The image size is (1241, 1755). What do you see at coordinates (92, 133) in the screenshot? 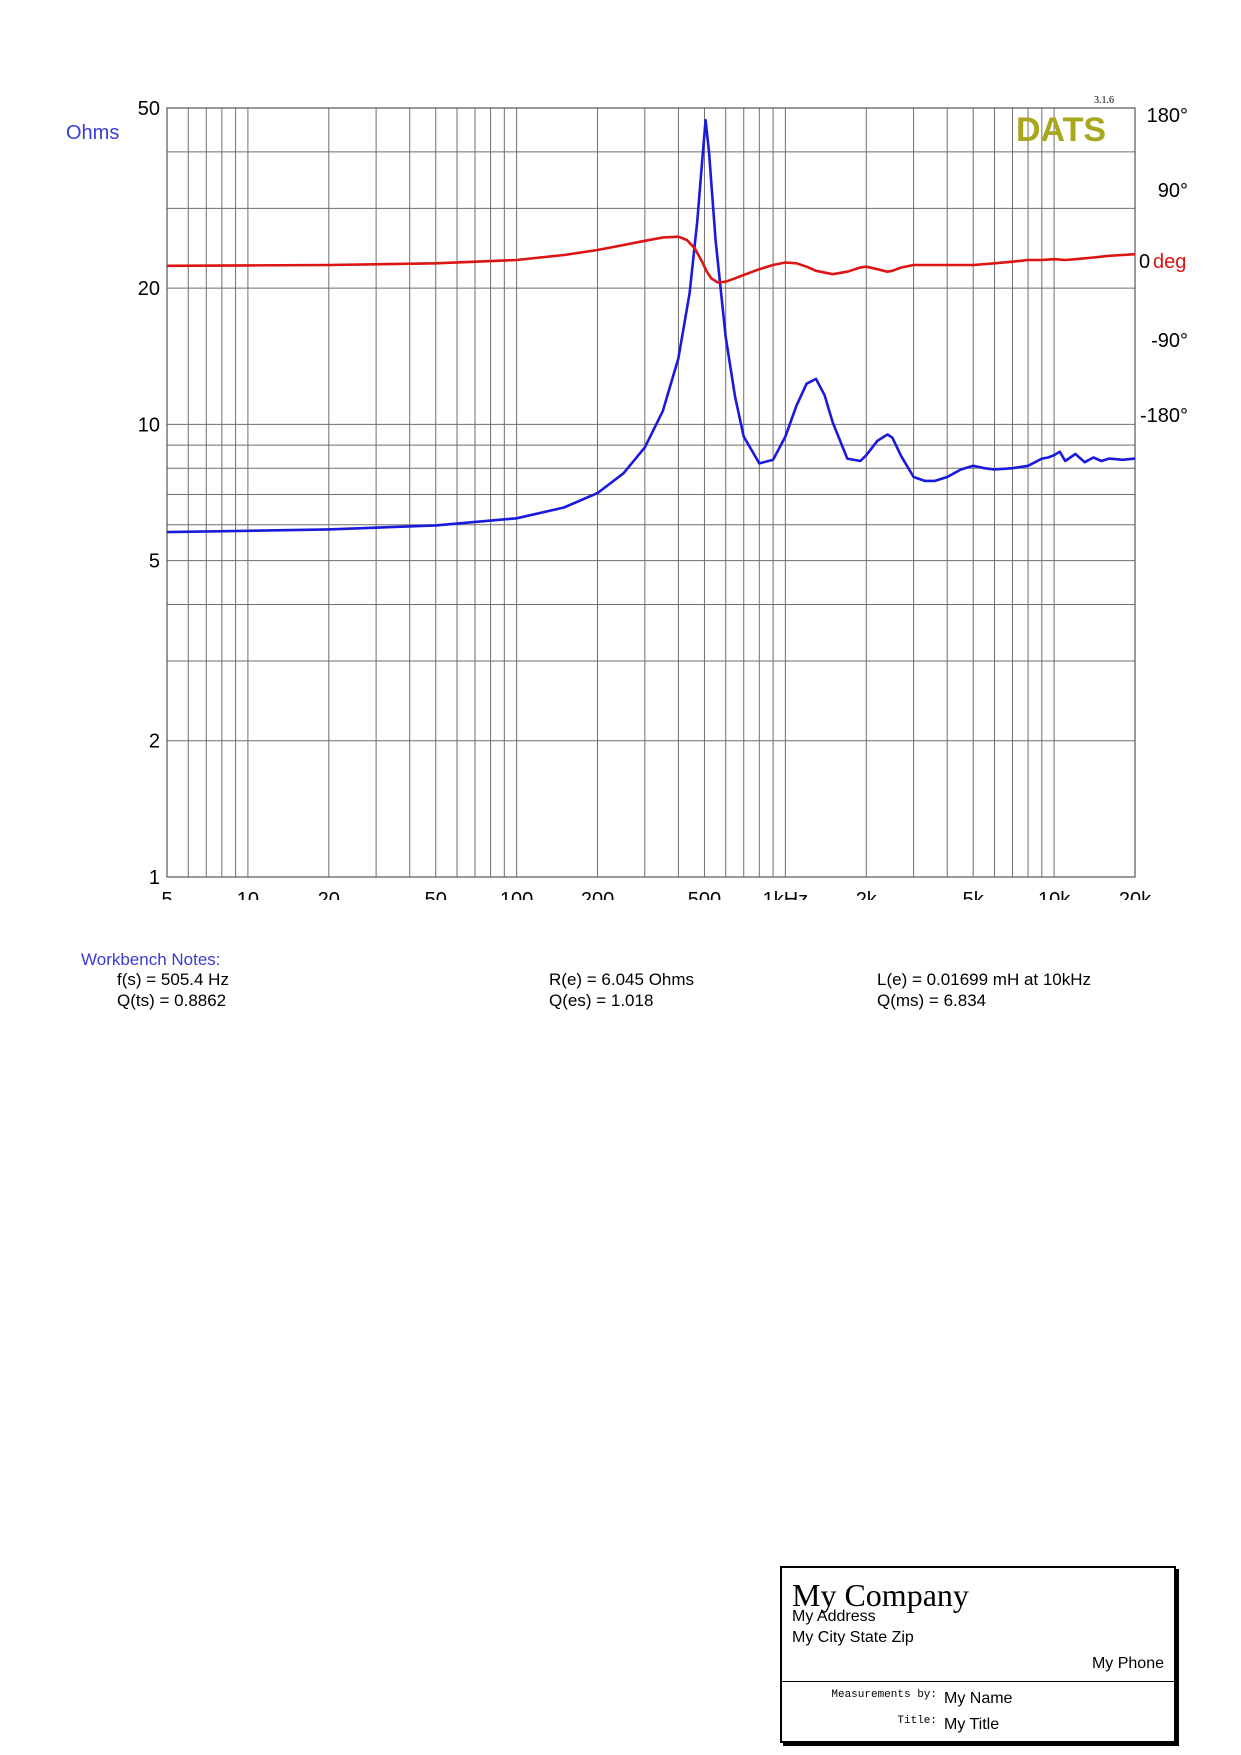
I see `ohms-axis-label: Ohms` at bounding box center [92, 133].